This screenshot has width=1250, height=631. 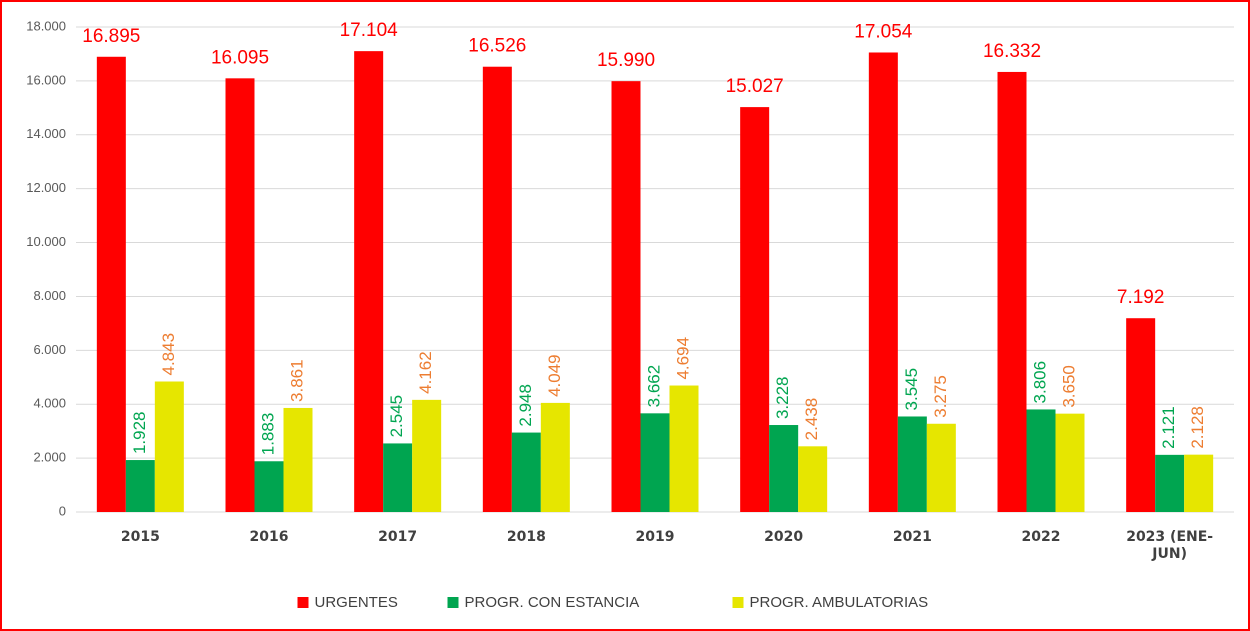 What do you see at coordinates (46, 187) in the screenshot?
I see `y-tick-label: 12.000` at bounding box center [46, 187].